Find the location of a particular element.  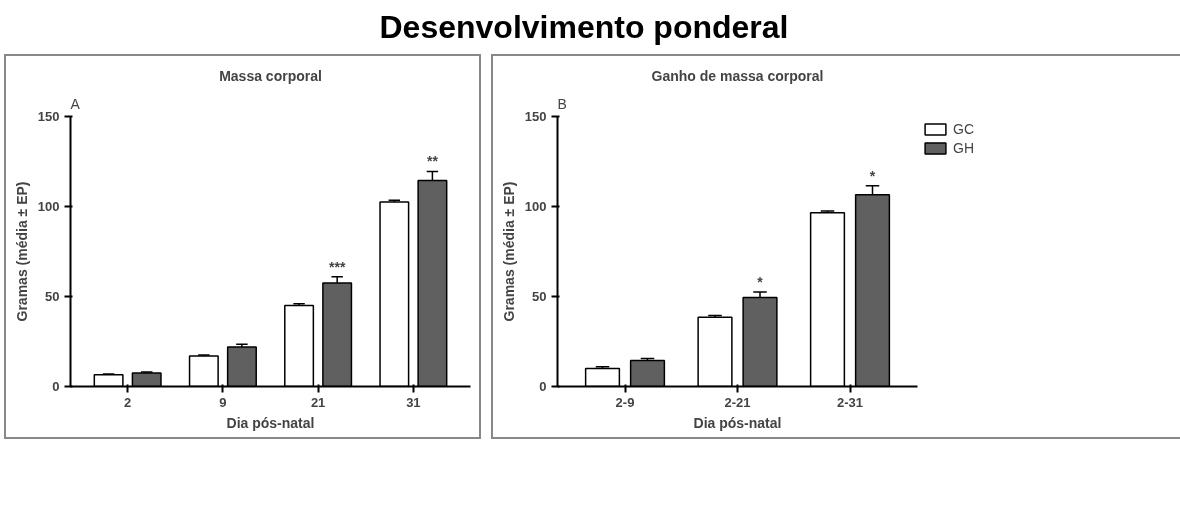

x-tick-label: 2-9 is located at coordinates (625, 402).